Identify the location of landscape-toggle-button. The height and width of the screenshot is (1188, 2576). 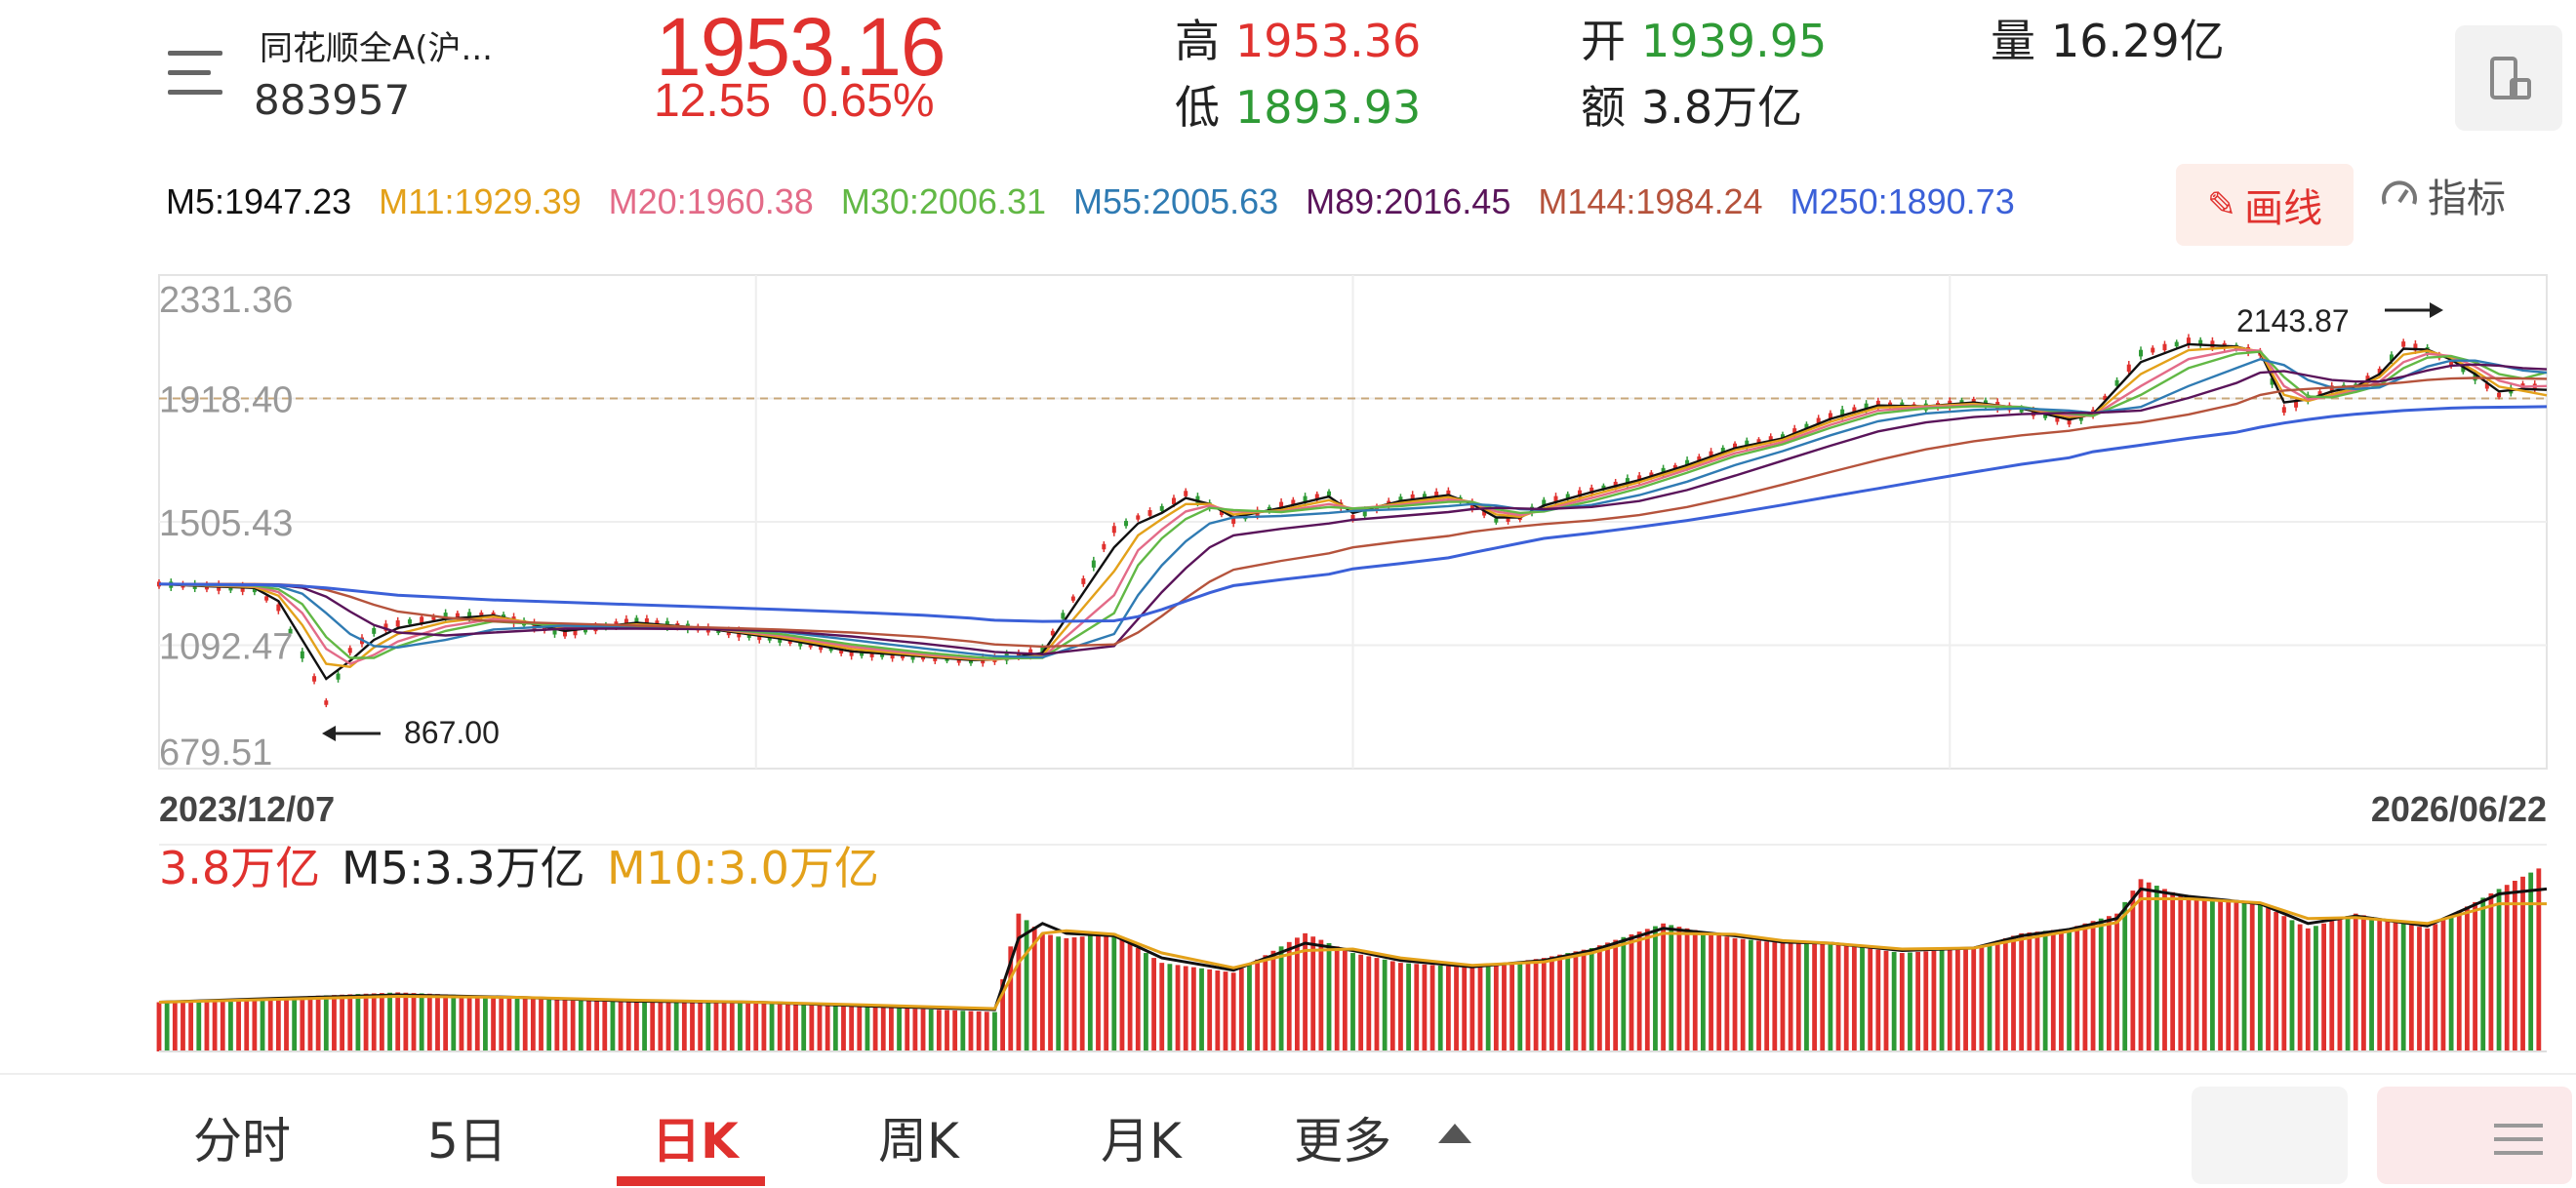
(2508, 78).